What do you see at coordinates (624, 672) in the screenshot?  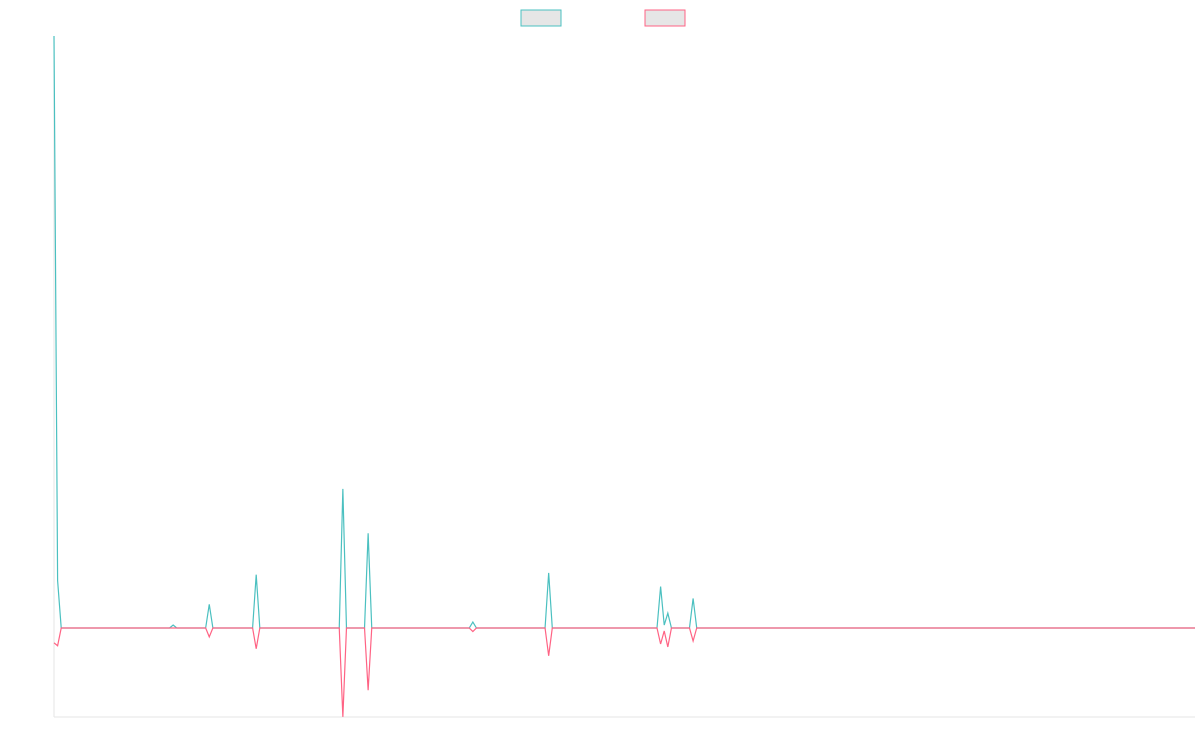 I see `series-line` at bounding box center [624, 672].